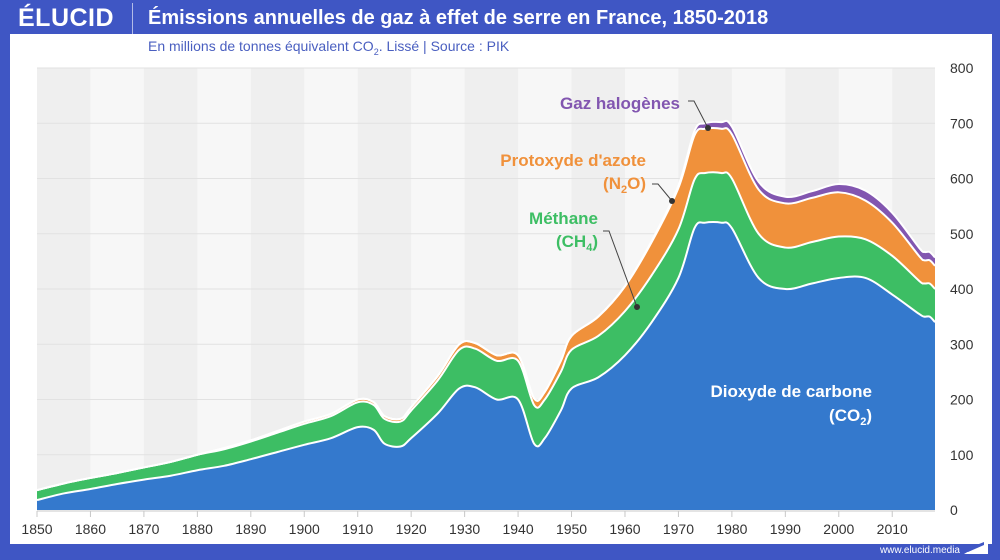  Describe the element at coordinates (464, 529) in the screenshot. I see `x-tick-label: 1930` at that location.